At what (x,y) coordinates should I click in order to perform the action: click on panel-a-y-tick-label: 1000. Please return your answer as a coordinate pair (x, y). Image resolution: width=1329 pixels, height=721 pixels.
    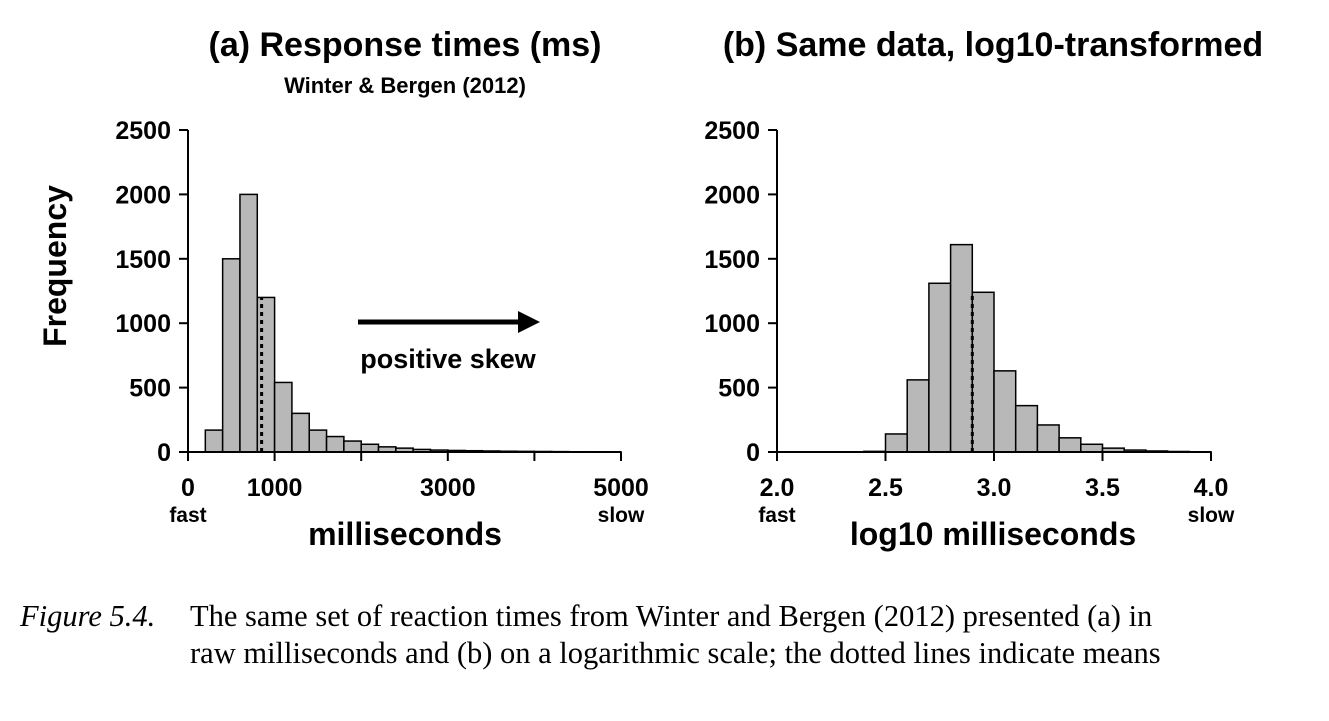
    Looking at the image, I should click on (143, 324).